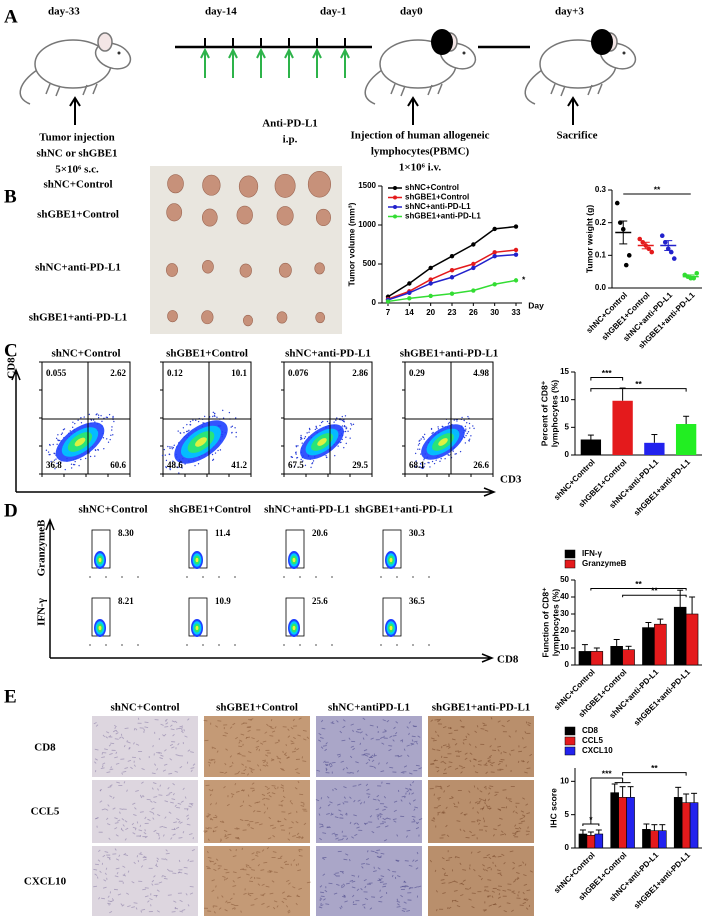 The width and height of the screenshot is (709, 923). Describe the element at coordinates (257, 708) in the screenshot. I see `column-title: shGBE1+Control` at that location.